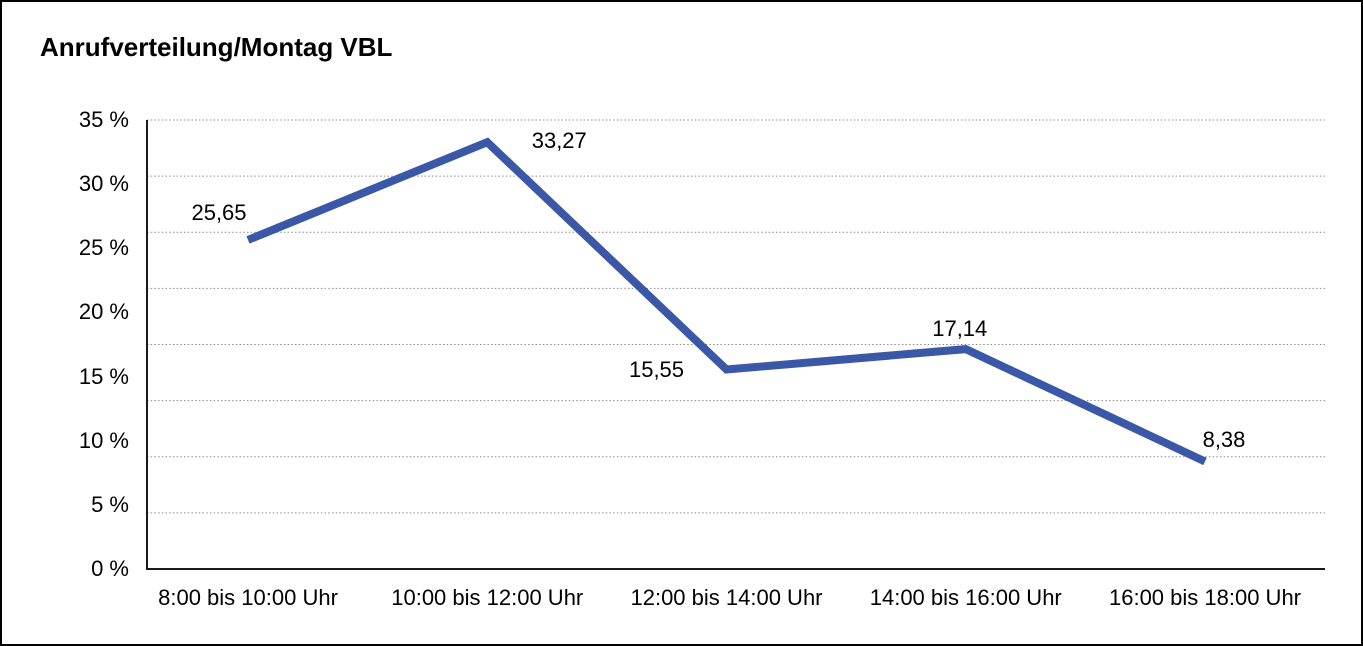 The image size is (1363, 646). I want to click on y-tick-label: 0 %, so click(110, 568).